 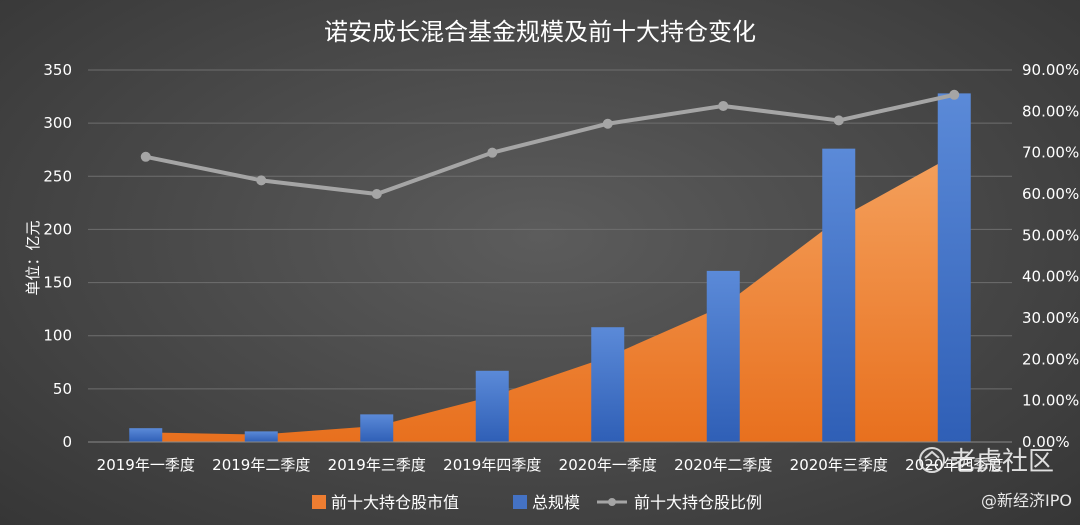 What do you see at coordinates (1050, 401) in the screenshot?
I see `right-tick-label: 10.00%` at bounding box center [1050, 401].